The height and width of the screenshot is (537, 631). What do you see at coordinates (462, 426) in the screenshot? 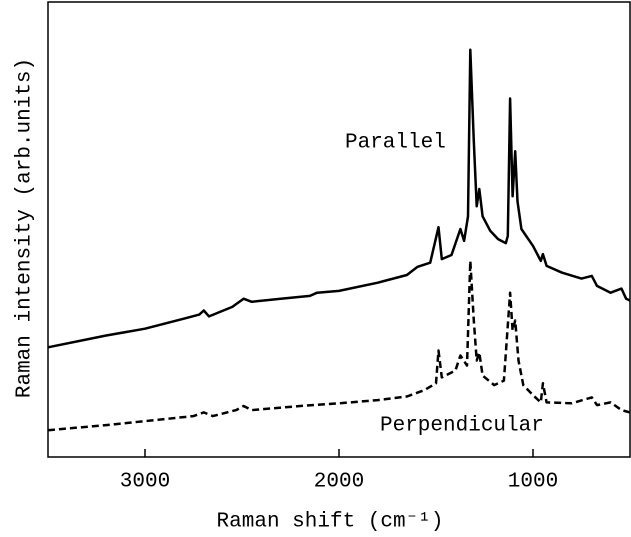
I see `series-label: Perpendicular` at bounding box center [462, 426].